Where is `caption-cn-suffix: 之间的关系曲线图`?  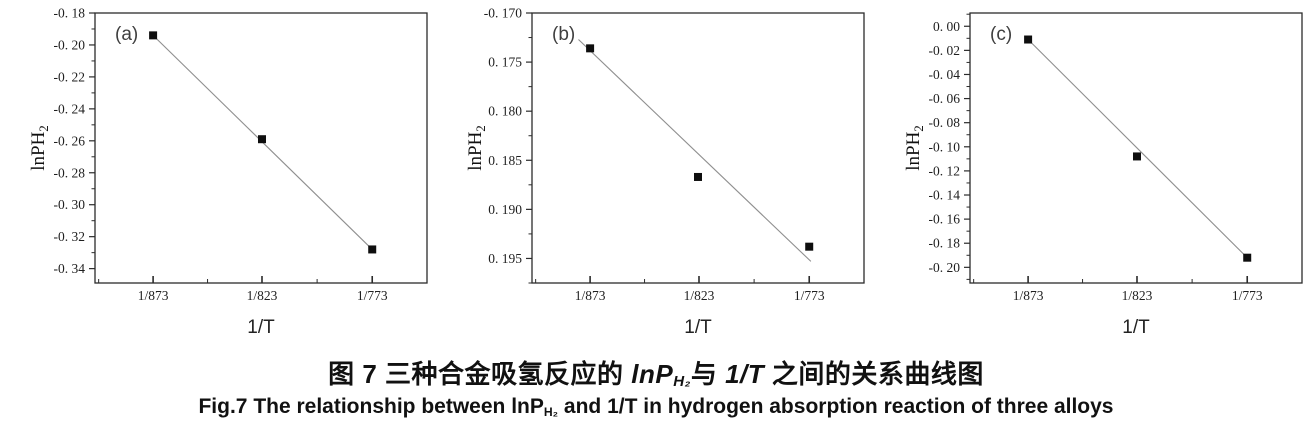
caption-cn-suffix: 之间的关系曲线图 is located at coordinates (874, 374).